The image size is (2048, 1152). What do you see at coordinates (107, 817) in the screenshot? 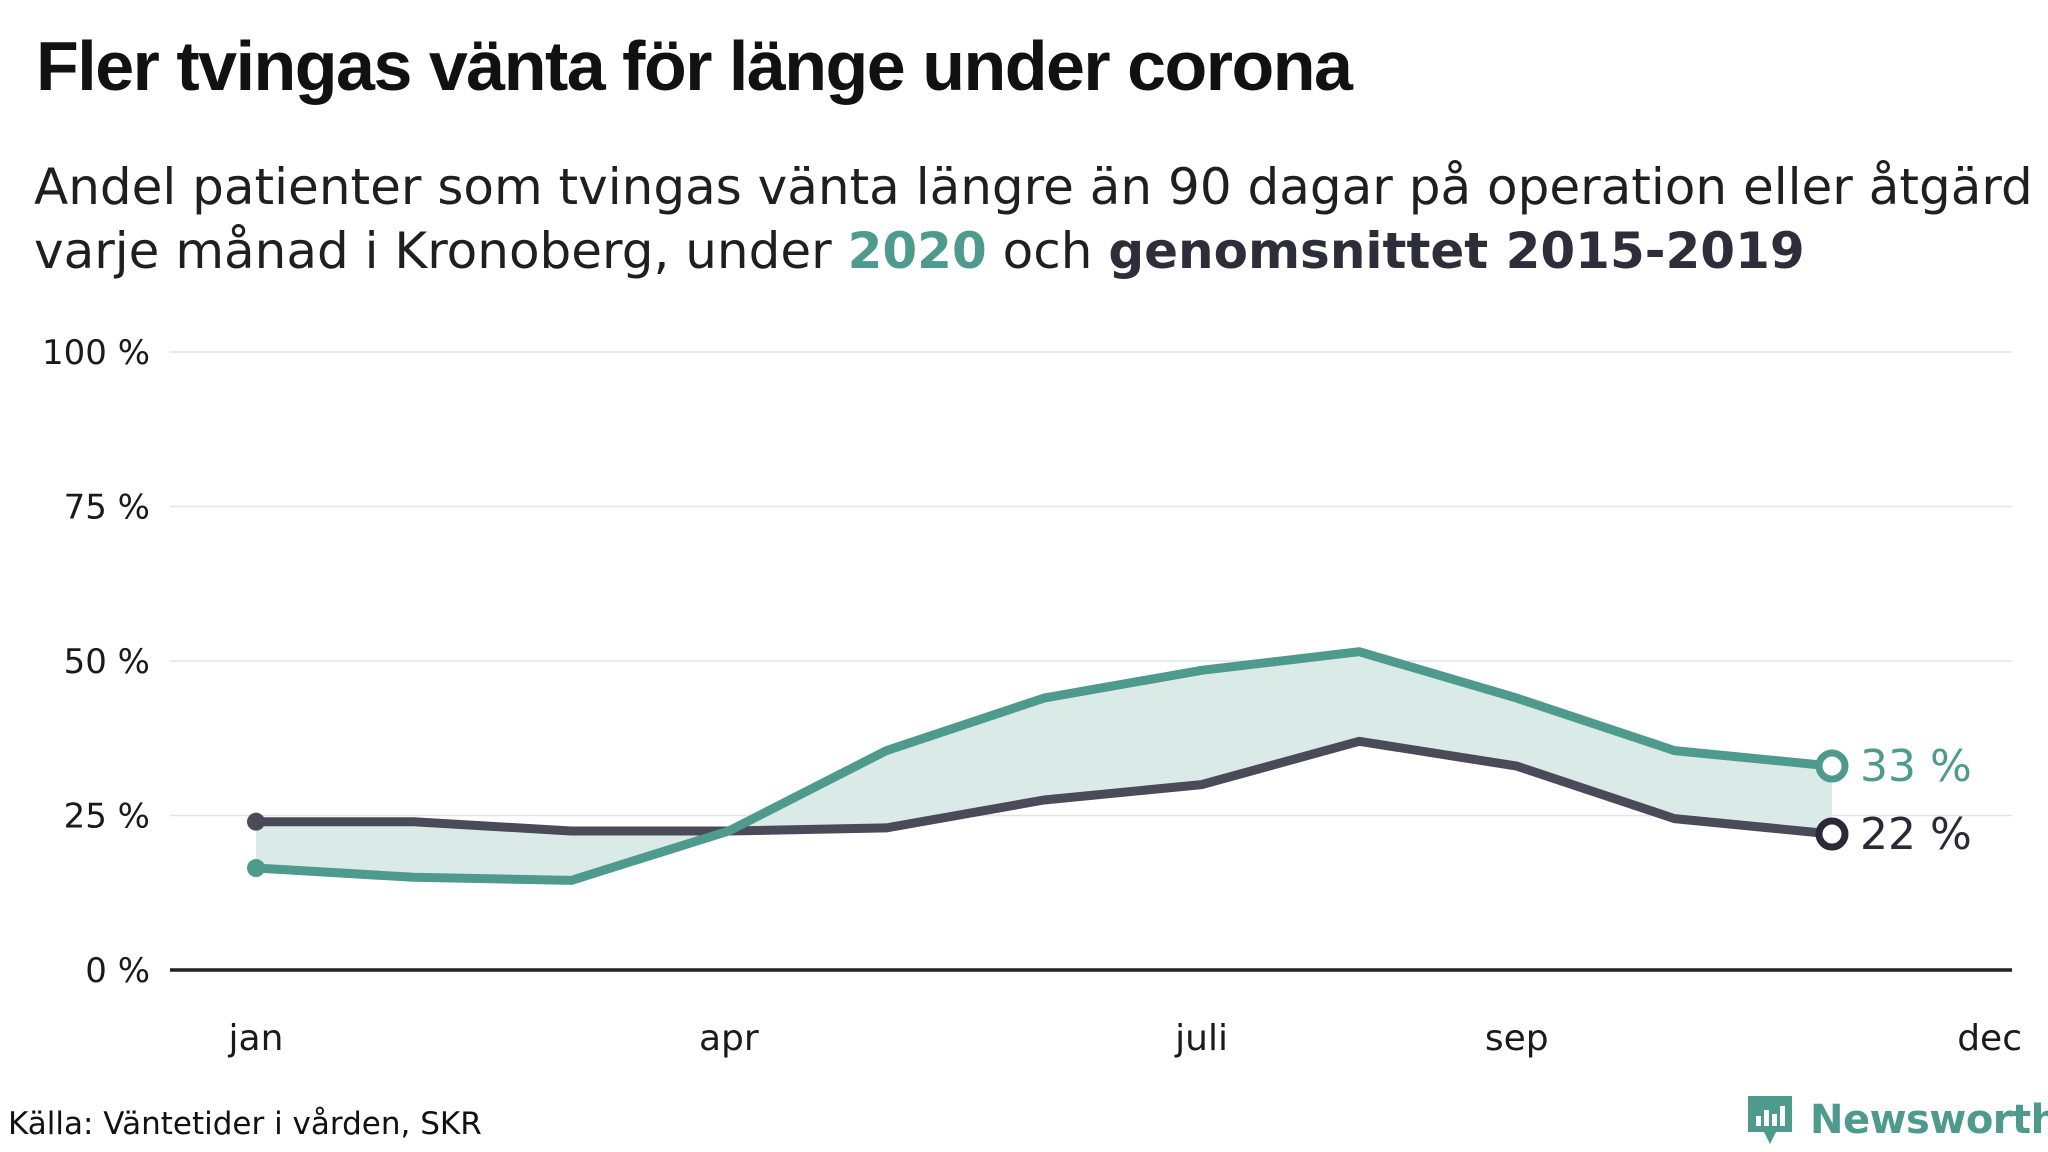
I see `y-tick-label: 25 %` at bounding box center [107, 817].